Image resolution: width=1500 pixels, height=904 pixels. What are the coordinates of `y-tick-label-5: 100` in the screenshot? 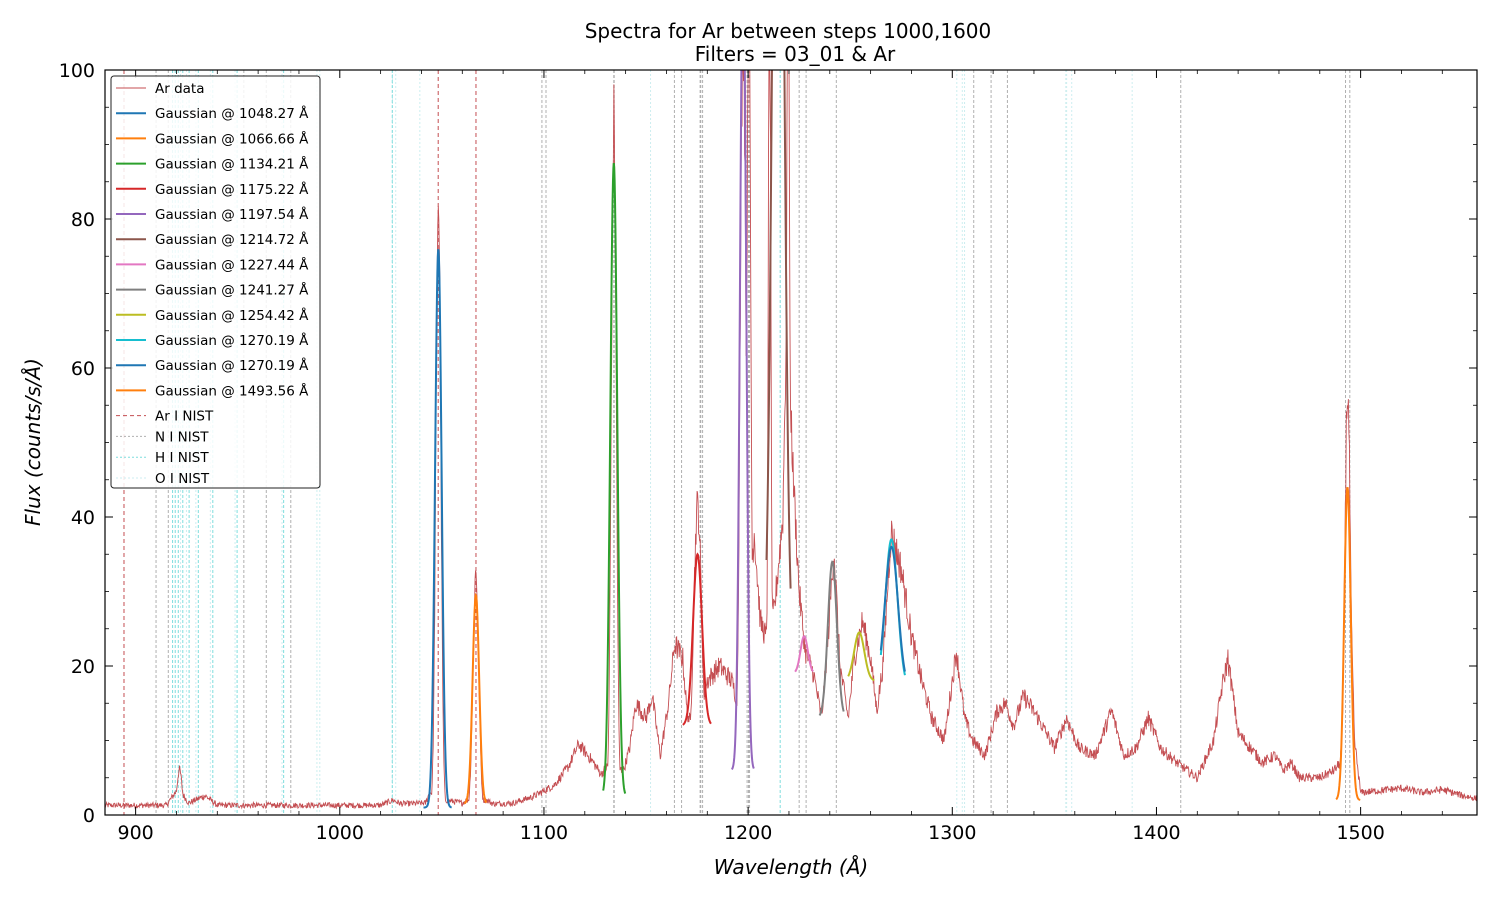 It's located at (77, 71).